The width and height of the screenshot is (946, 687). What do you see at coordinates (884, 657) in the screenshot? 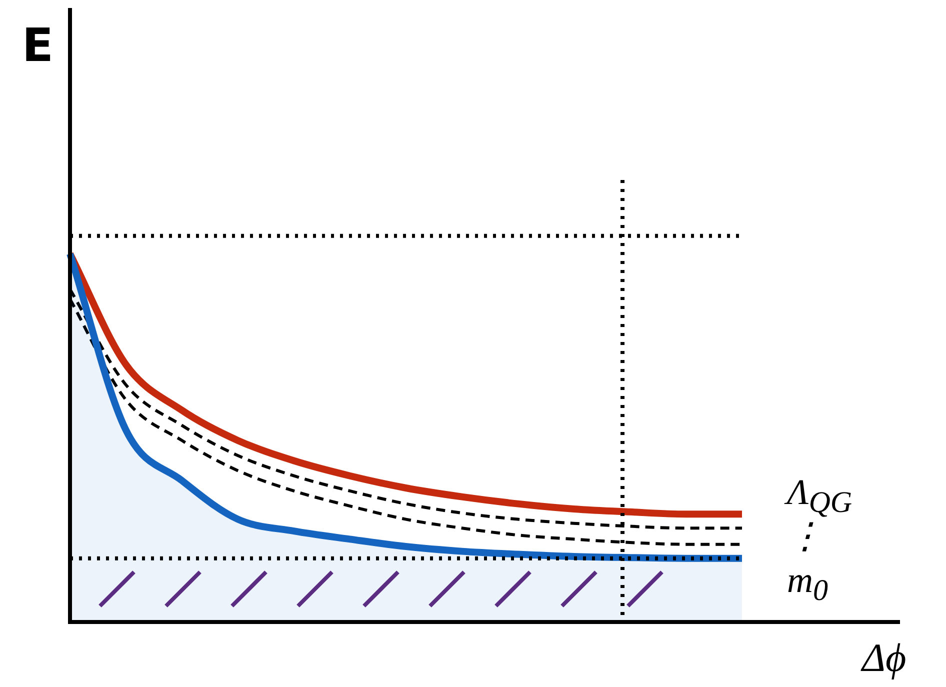
I see `x-axis-title: Δϕ` at bounding box center [884, 657].